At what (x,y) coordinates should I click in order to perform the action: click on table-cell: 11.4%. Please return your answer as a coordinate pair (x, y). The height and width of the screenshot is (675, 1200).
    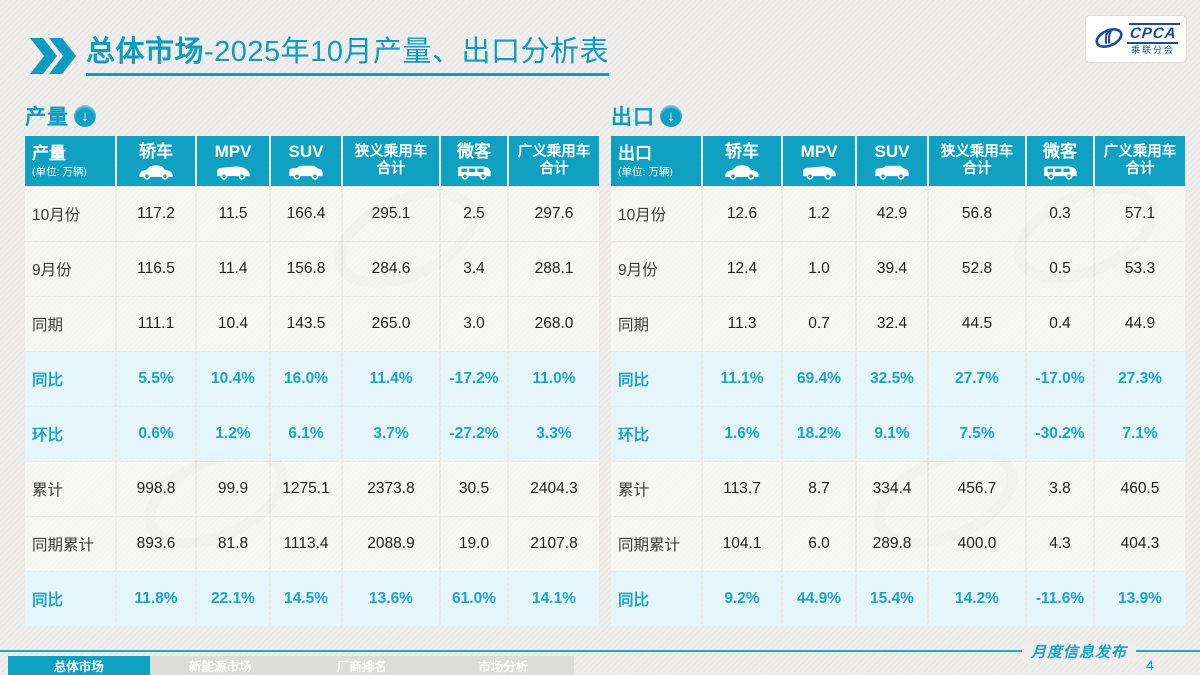
    Looking at the image, I should click on (391, 379).